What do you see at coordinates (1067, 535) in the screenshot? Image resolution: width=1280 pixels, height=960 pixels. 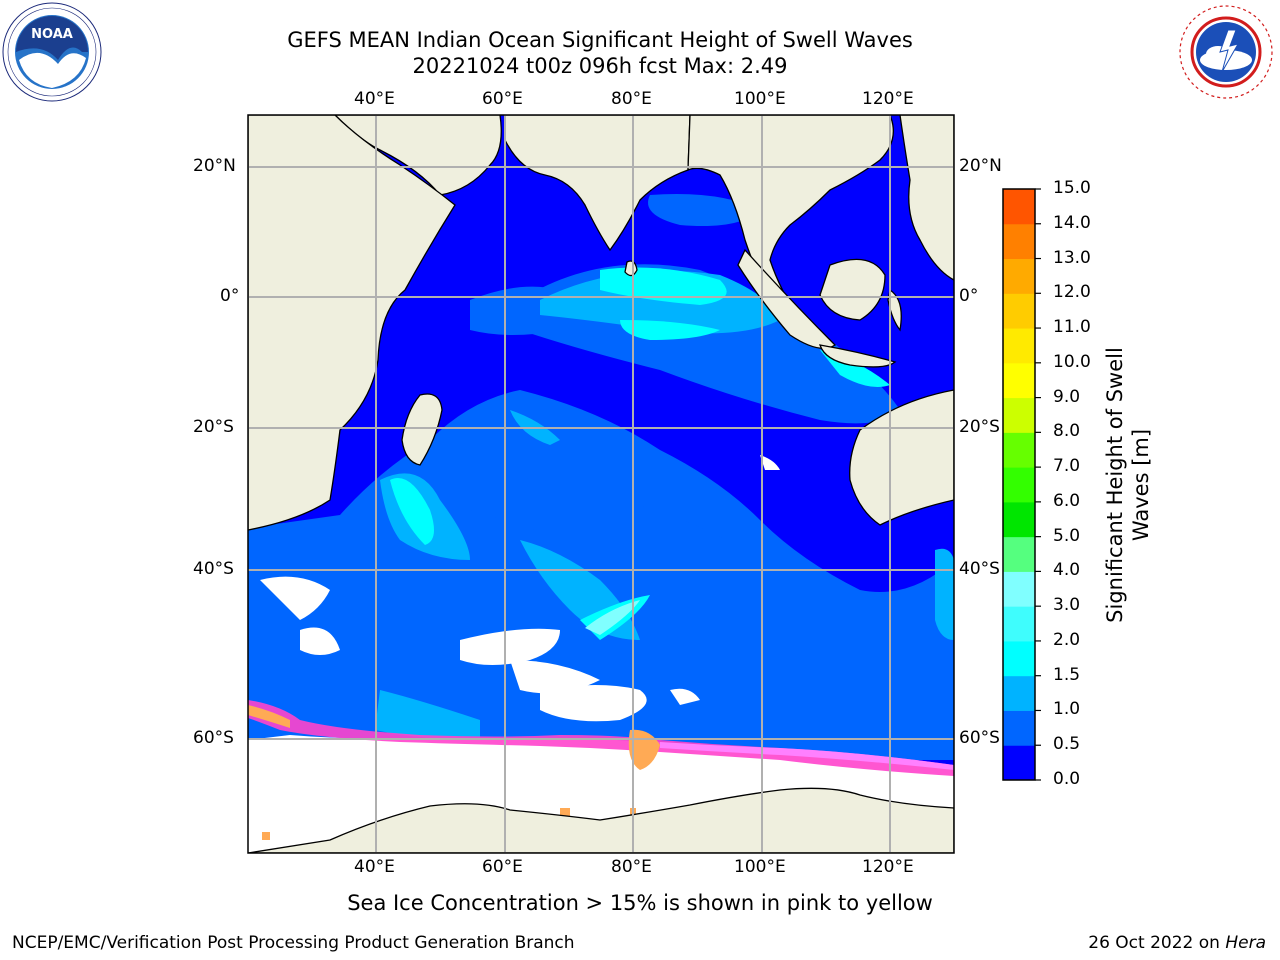 I see `colorbar-tick-label: 5.0` at bounding box center [1067, 535].